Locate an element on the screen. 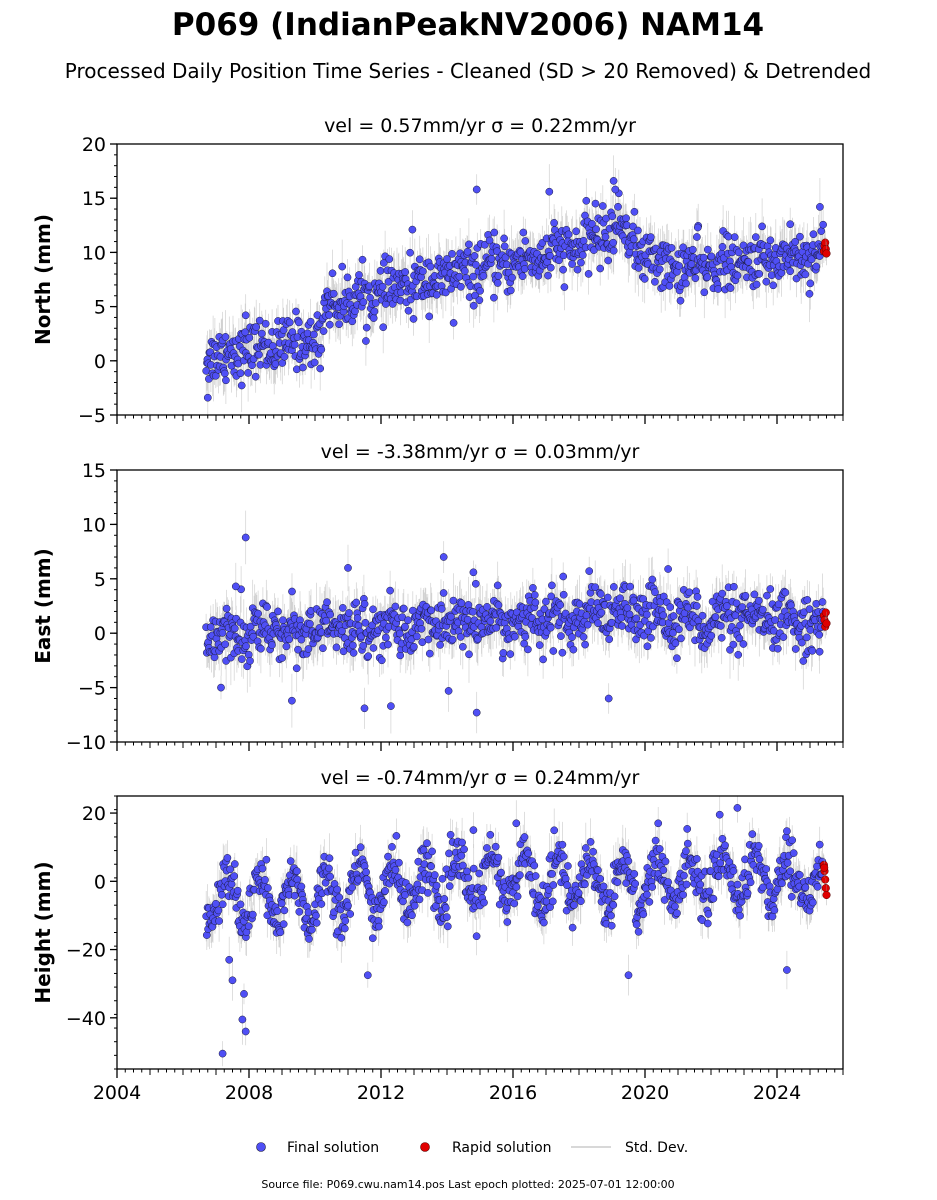  final-solution-points is located at coordinates (516, 625).